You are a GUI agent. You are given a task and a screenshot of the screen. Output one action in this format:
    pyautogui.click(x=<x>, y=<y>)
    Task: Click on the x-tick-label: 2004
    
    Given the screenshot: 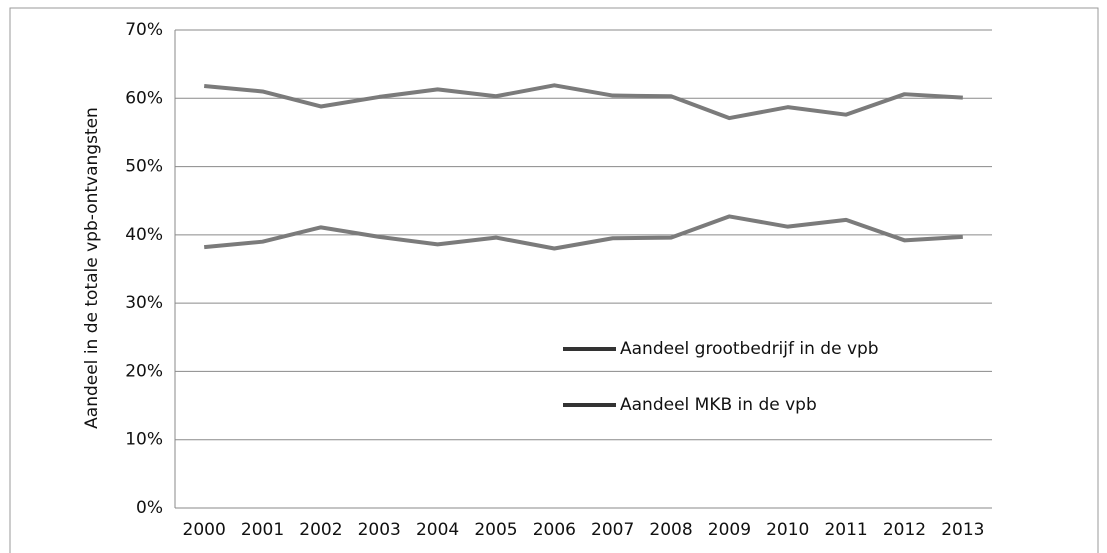 What is the action you would take?
    pyautogui.click(x=437, y=530)
    